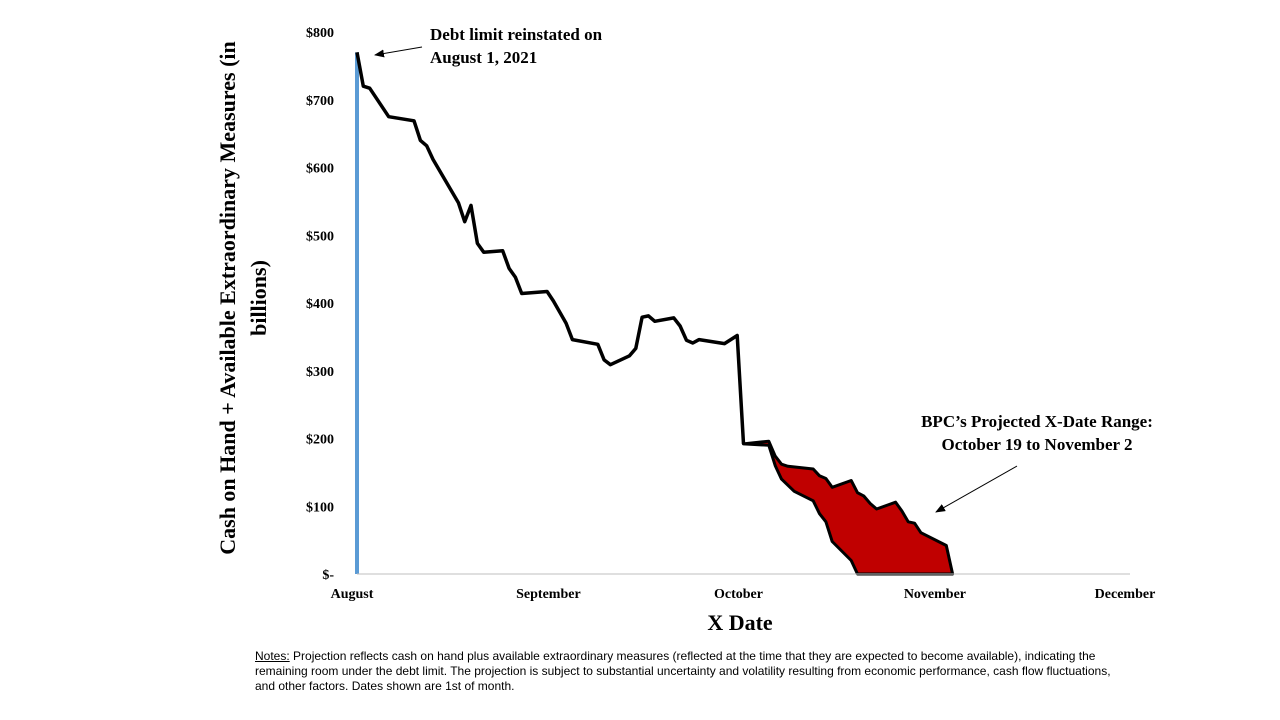  I want to click on x-axis-title: X Date, so click(740, 622).